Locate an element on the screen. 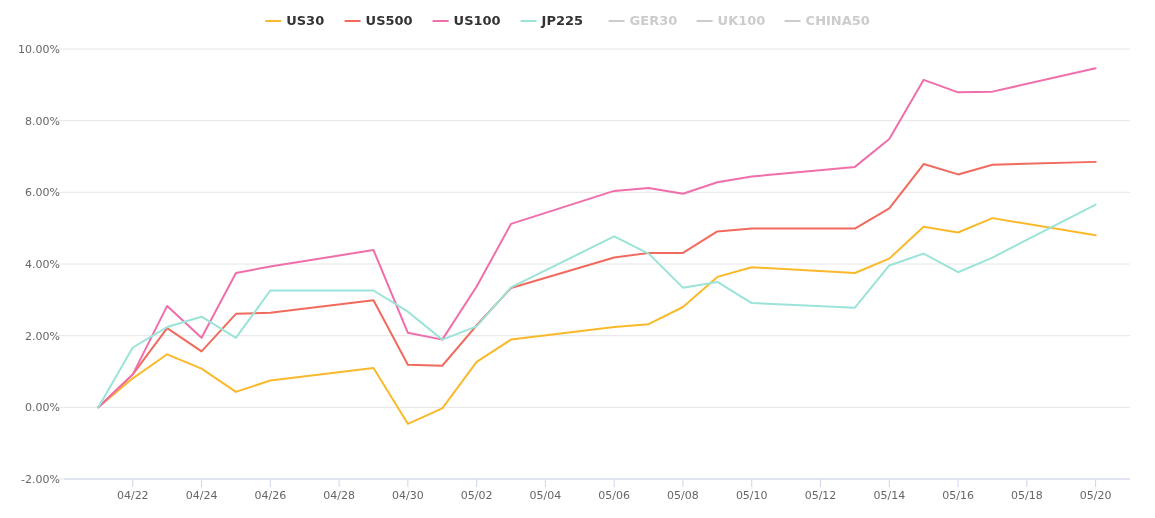  y-tick-label: 6.00% is located at coordinates (42, 193).